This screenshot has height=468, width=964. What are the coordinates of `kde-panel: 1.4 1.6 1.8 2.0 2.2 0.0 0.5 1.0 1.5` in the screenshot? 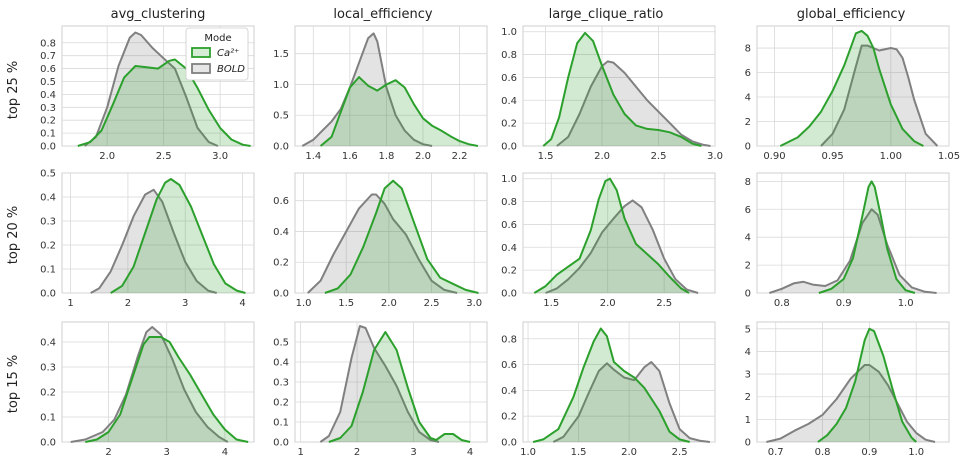 It's located at (380, 93).